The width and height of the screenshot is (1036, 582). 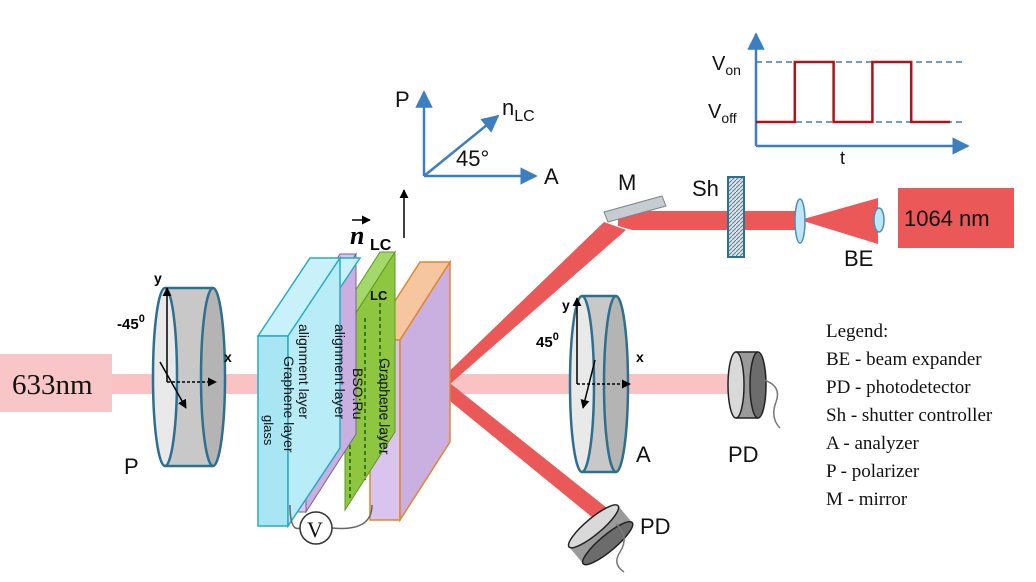 I want to click on layer-alignment-2: alignment layer, so click(x=340, y=371).